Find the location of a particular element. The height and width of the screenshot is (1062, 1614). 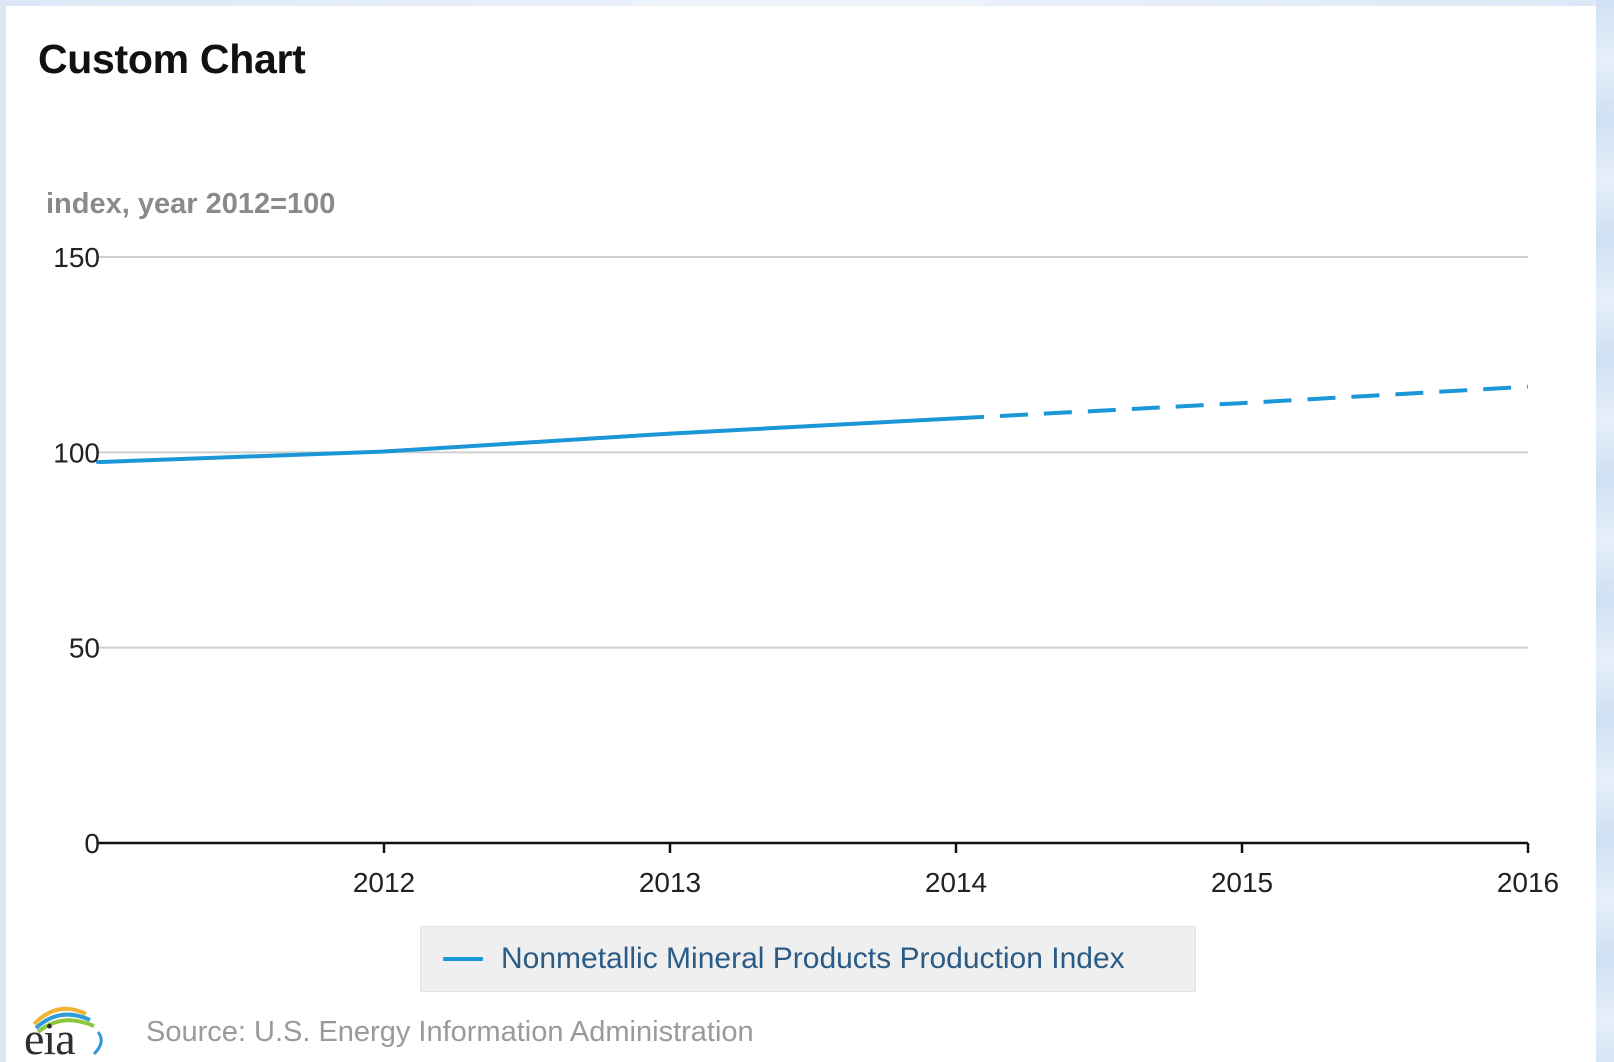

series-line-forecast is located at coordinates (1242, 402).